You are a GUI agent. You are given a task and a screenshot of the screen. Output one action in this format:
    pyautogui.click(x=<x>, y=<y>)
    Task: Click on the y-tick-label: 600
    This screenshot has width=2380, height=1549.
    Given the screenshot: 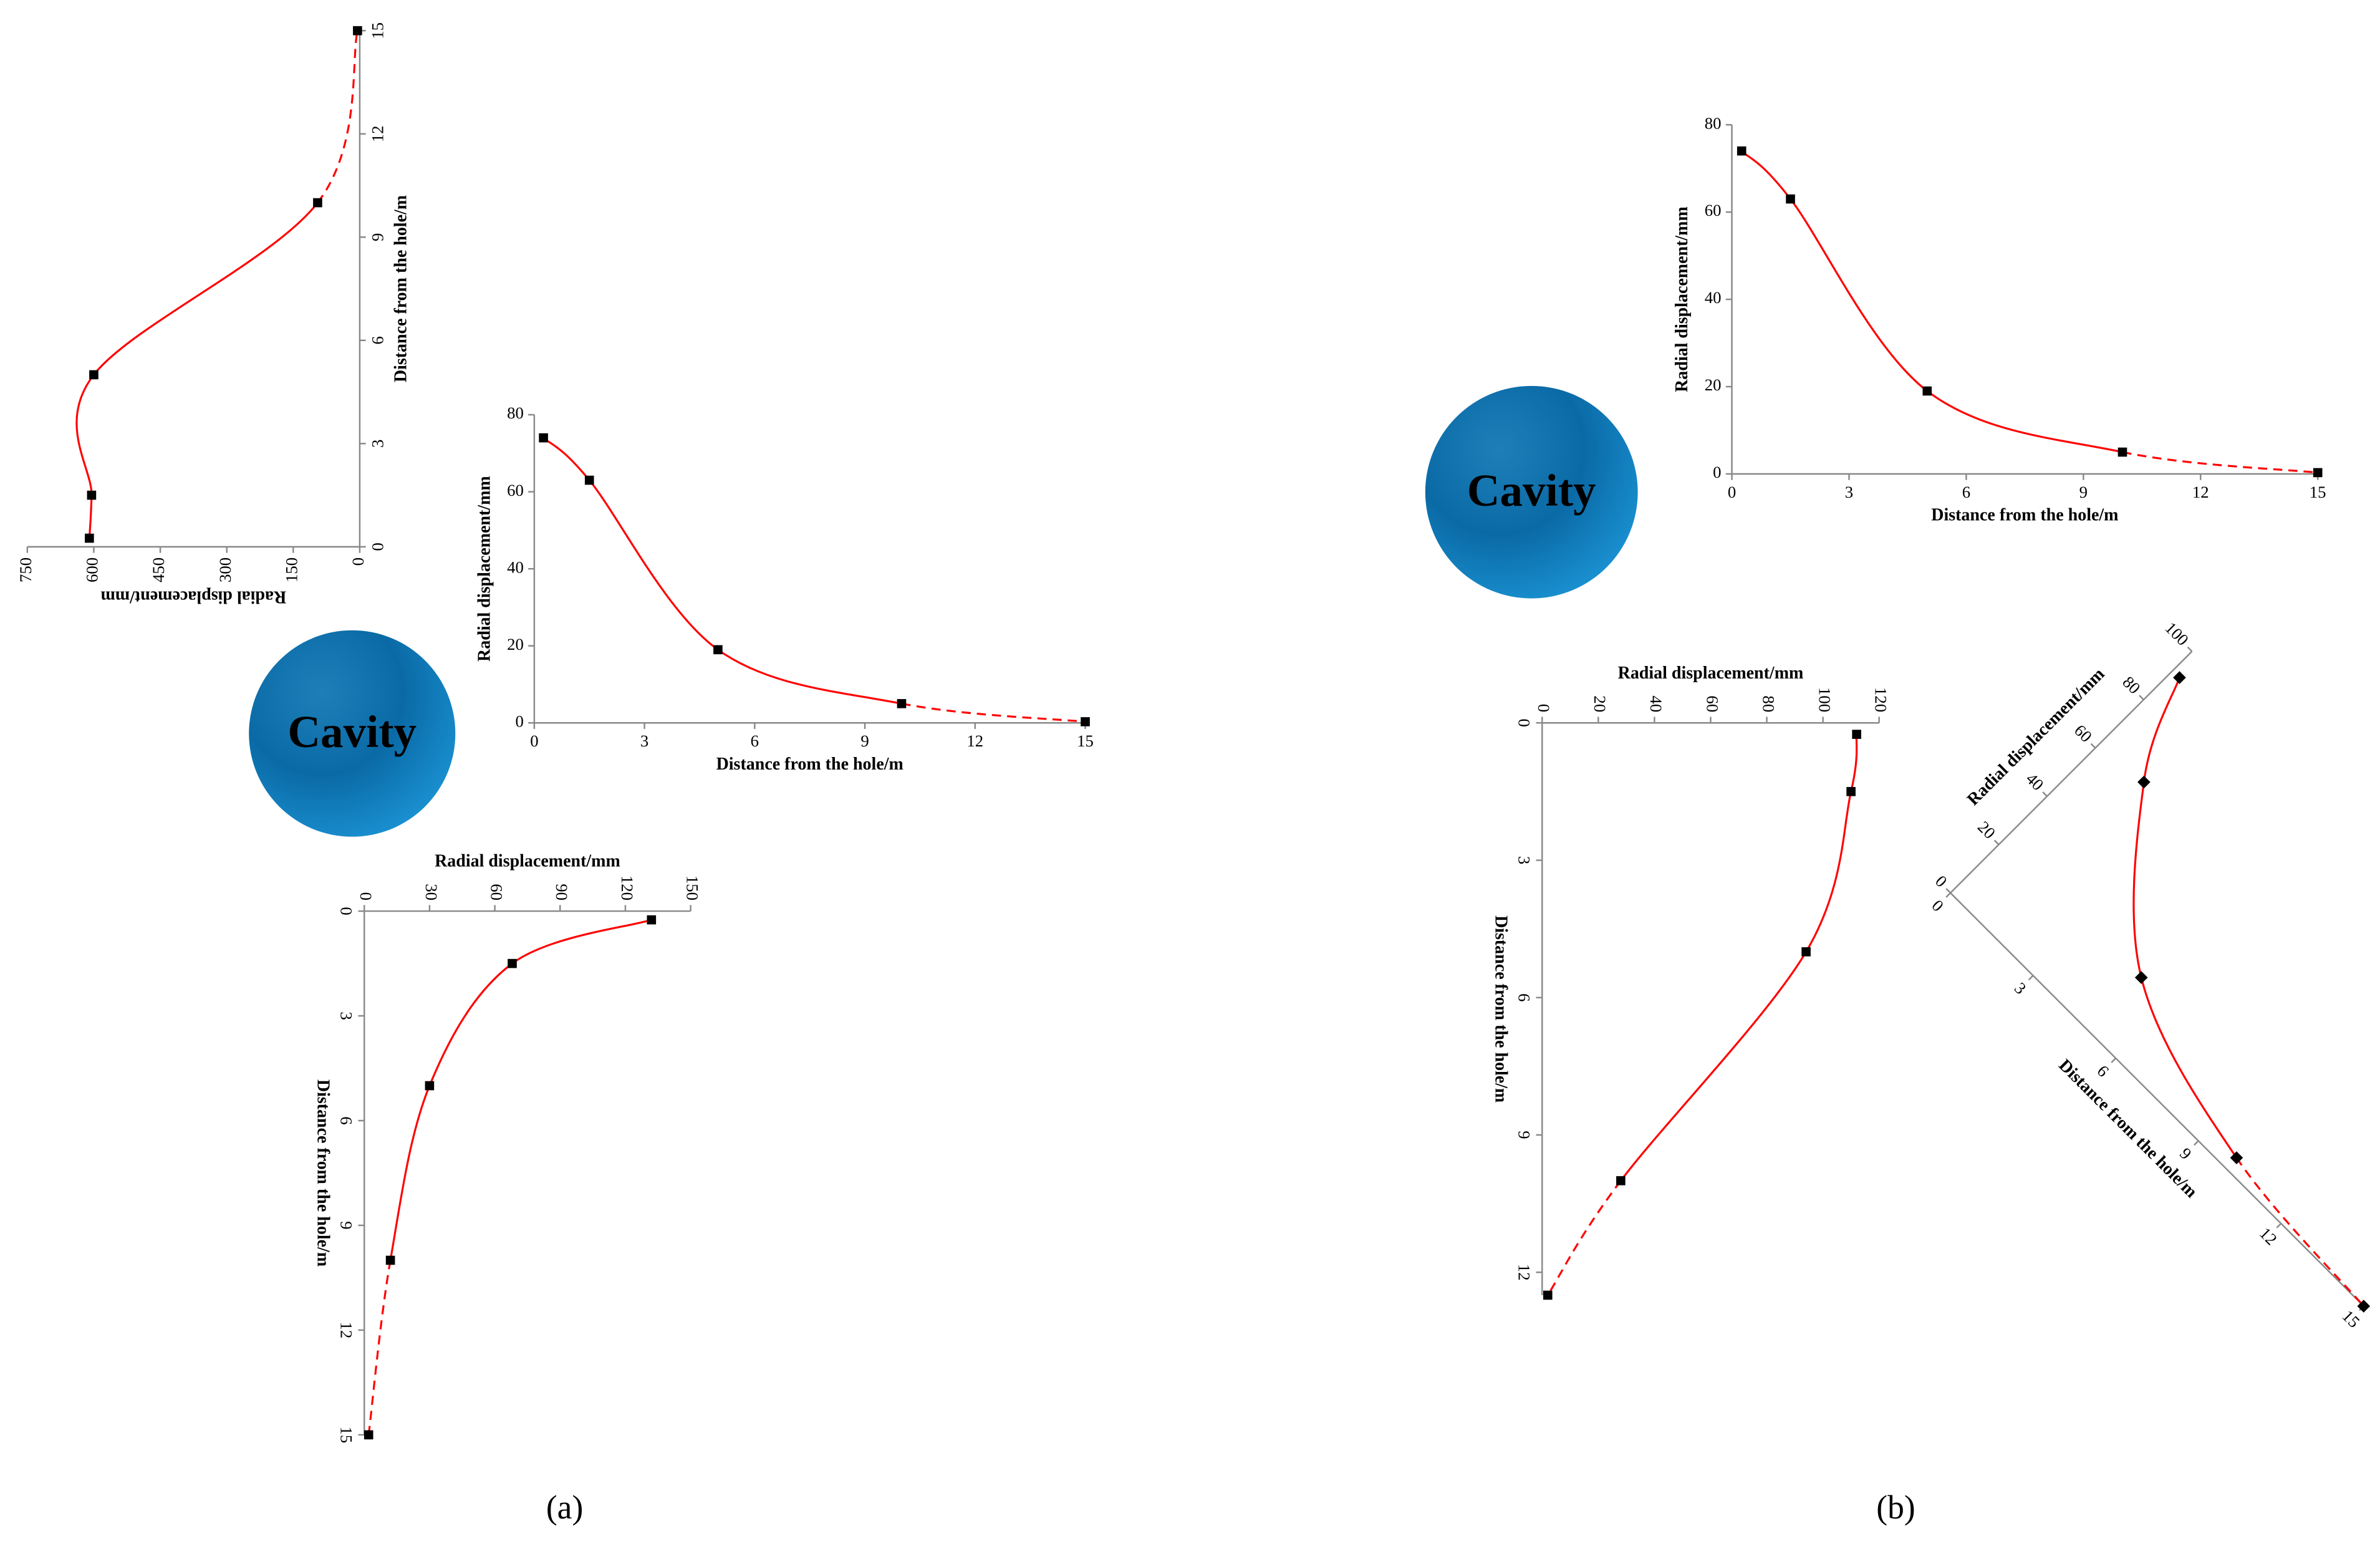 What is the action you would take?
    pyautogui.click(x=92, y=569)
    